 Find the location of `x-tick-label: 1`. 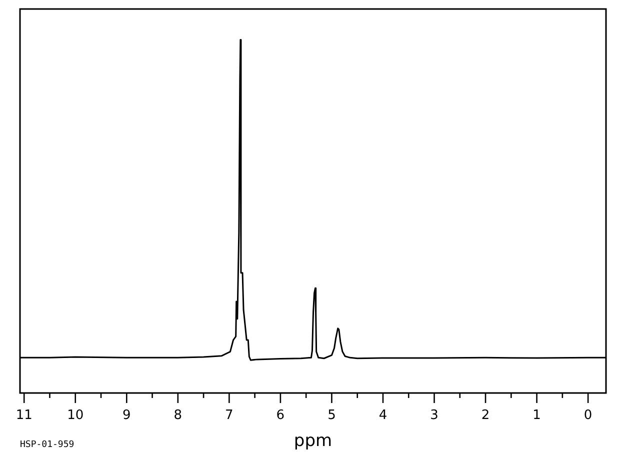

x-tick-label: 1 is located at coordinates (536, 416).